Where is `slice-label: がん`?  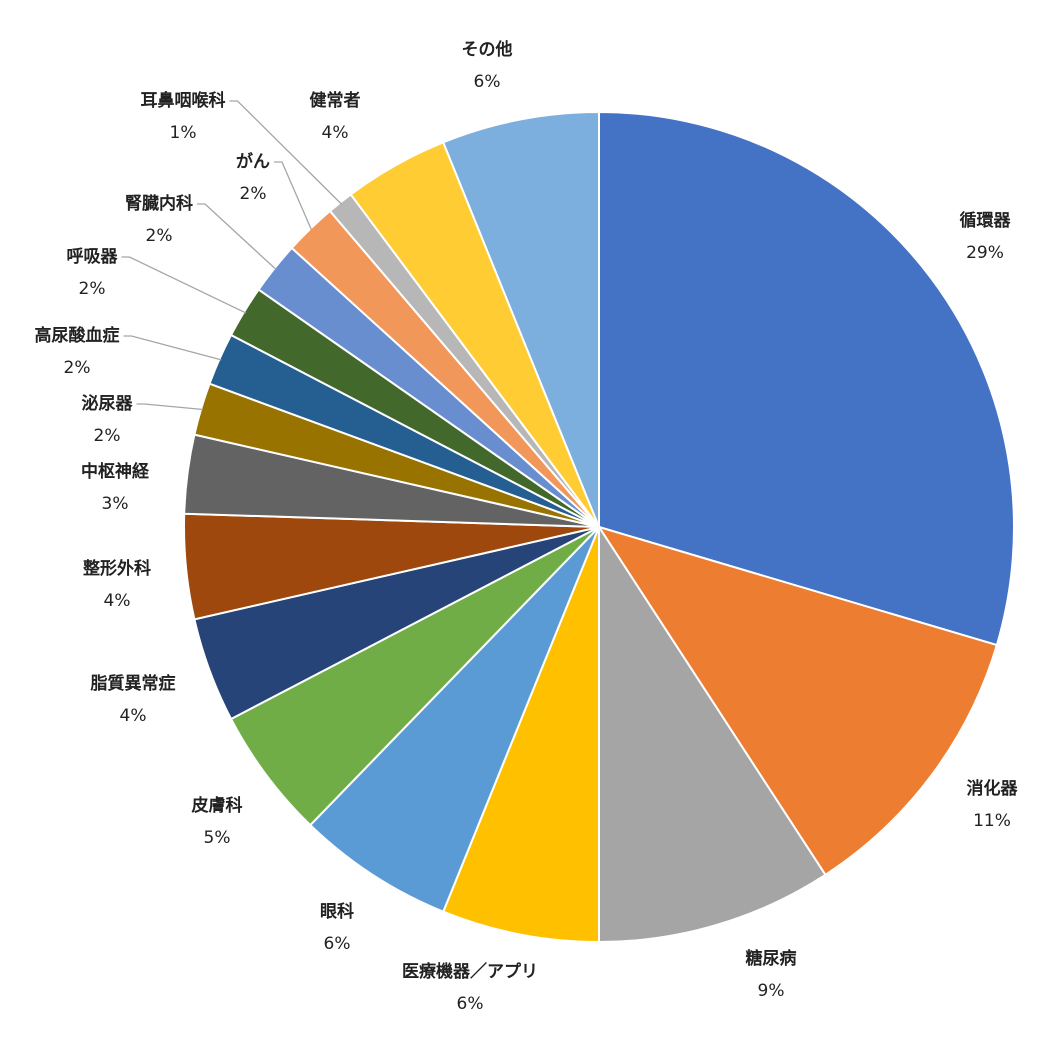 slice-label: がん is located at coordinates (253, 161).